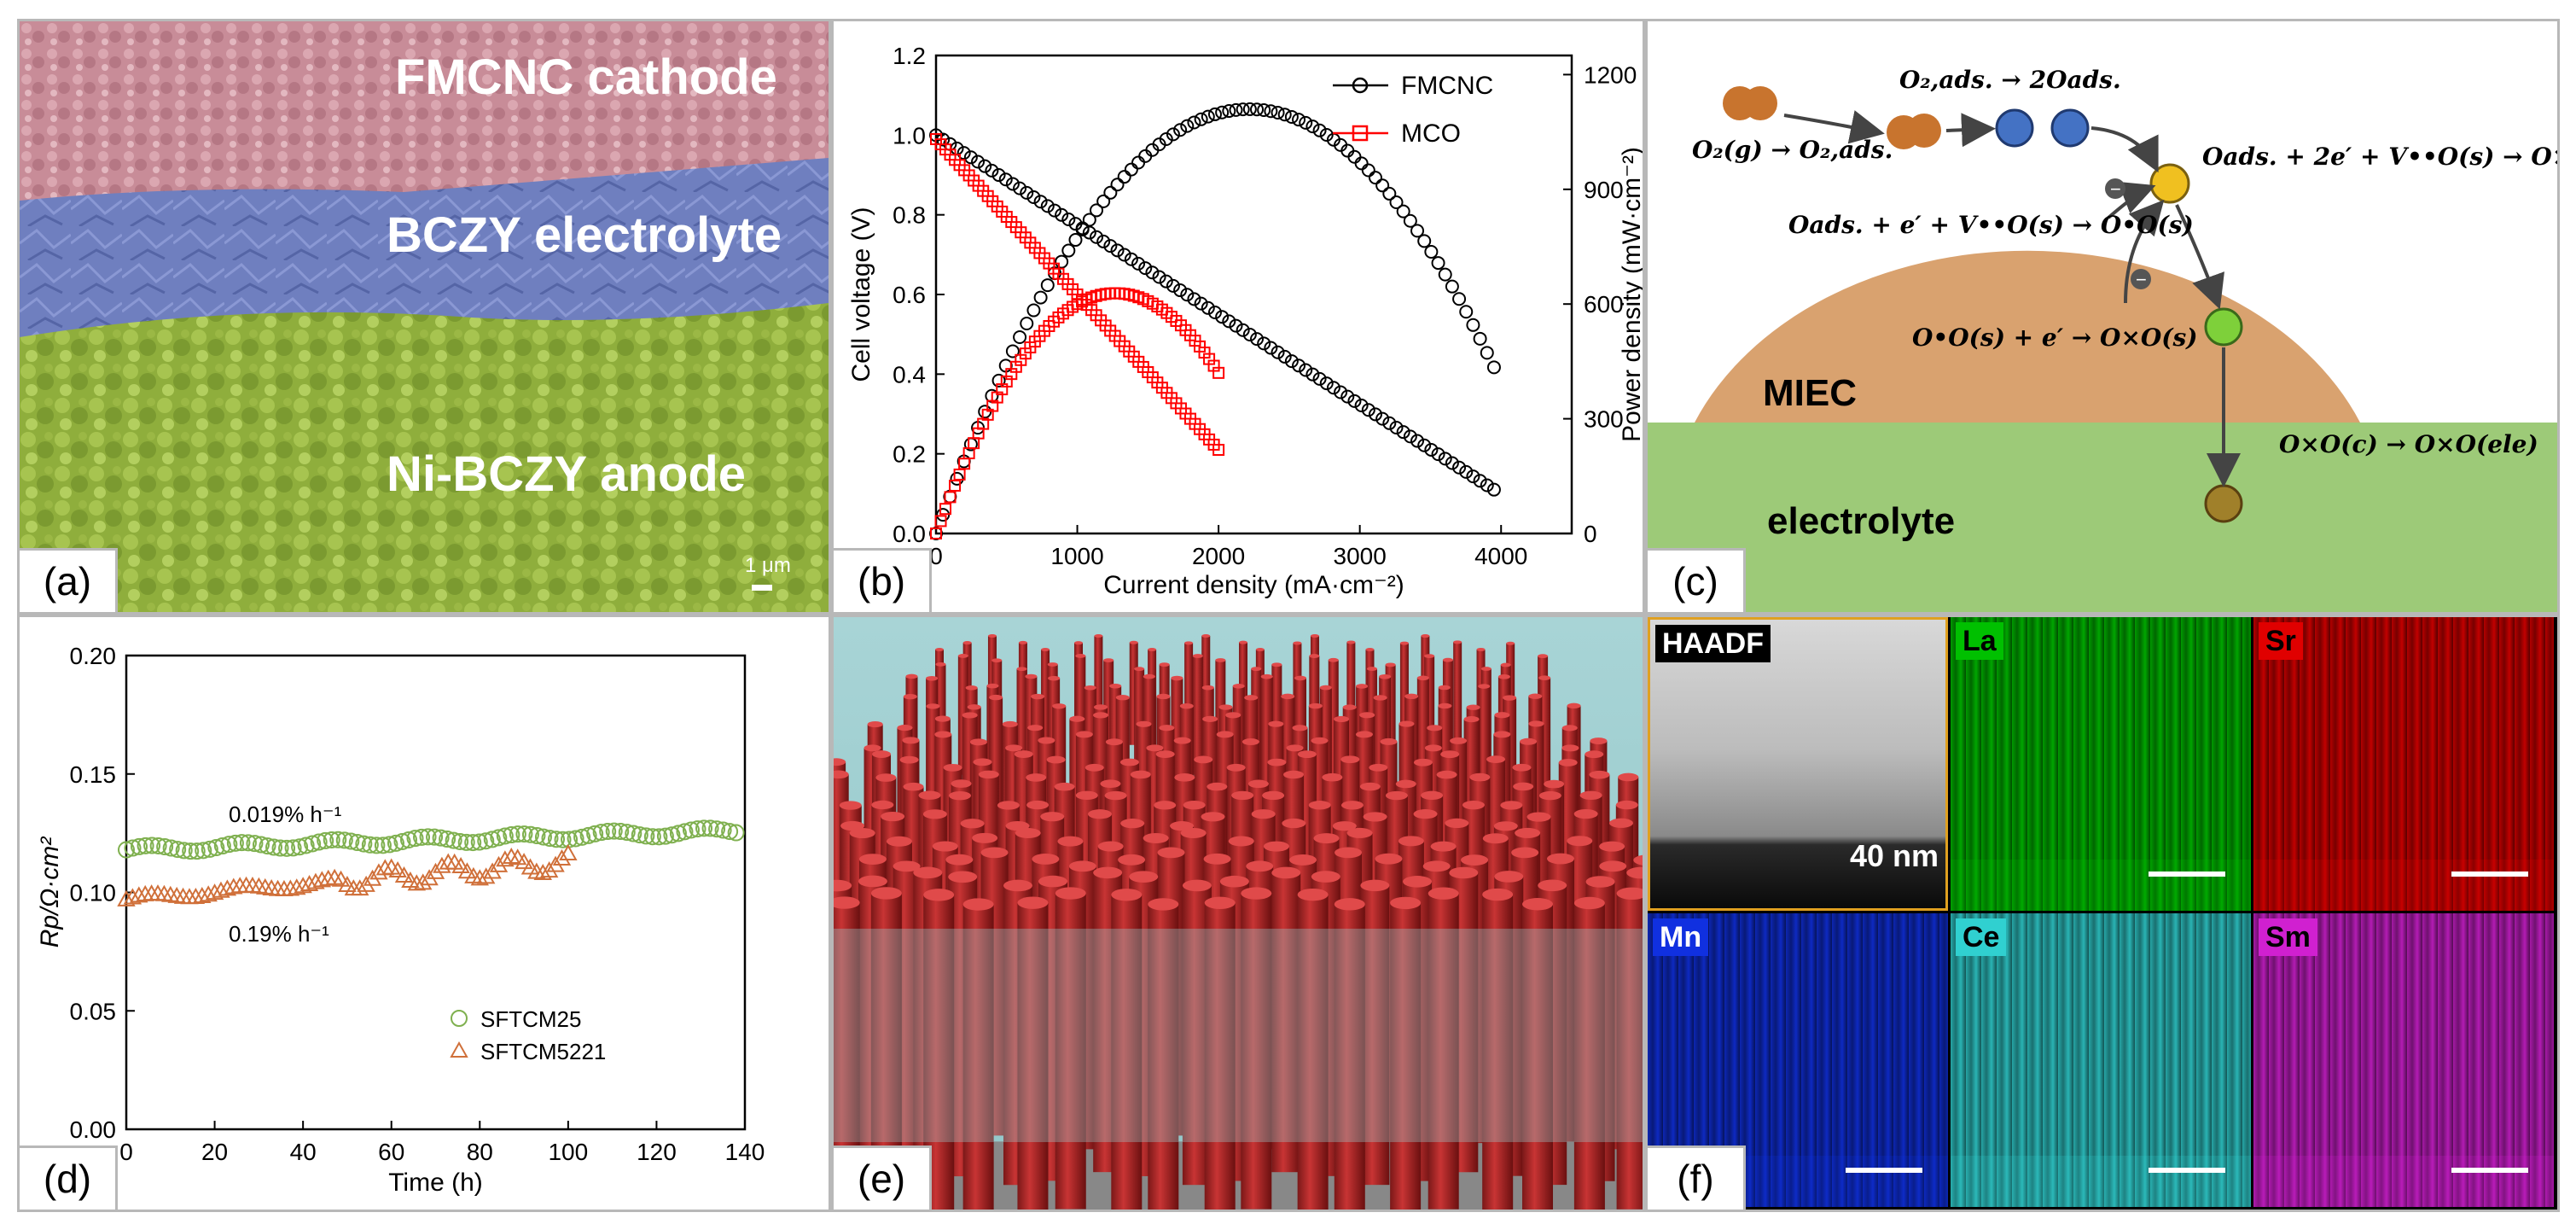 The width and height of the screenshot is (2576, 1230). What do you see at coordinates (94, 1129) in the screenshot?
I see `y-tick-label: 0.00` at bounding box center [94, 1129].